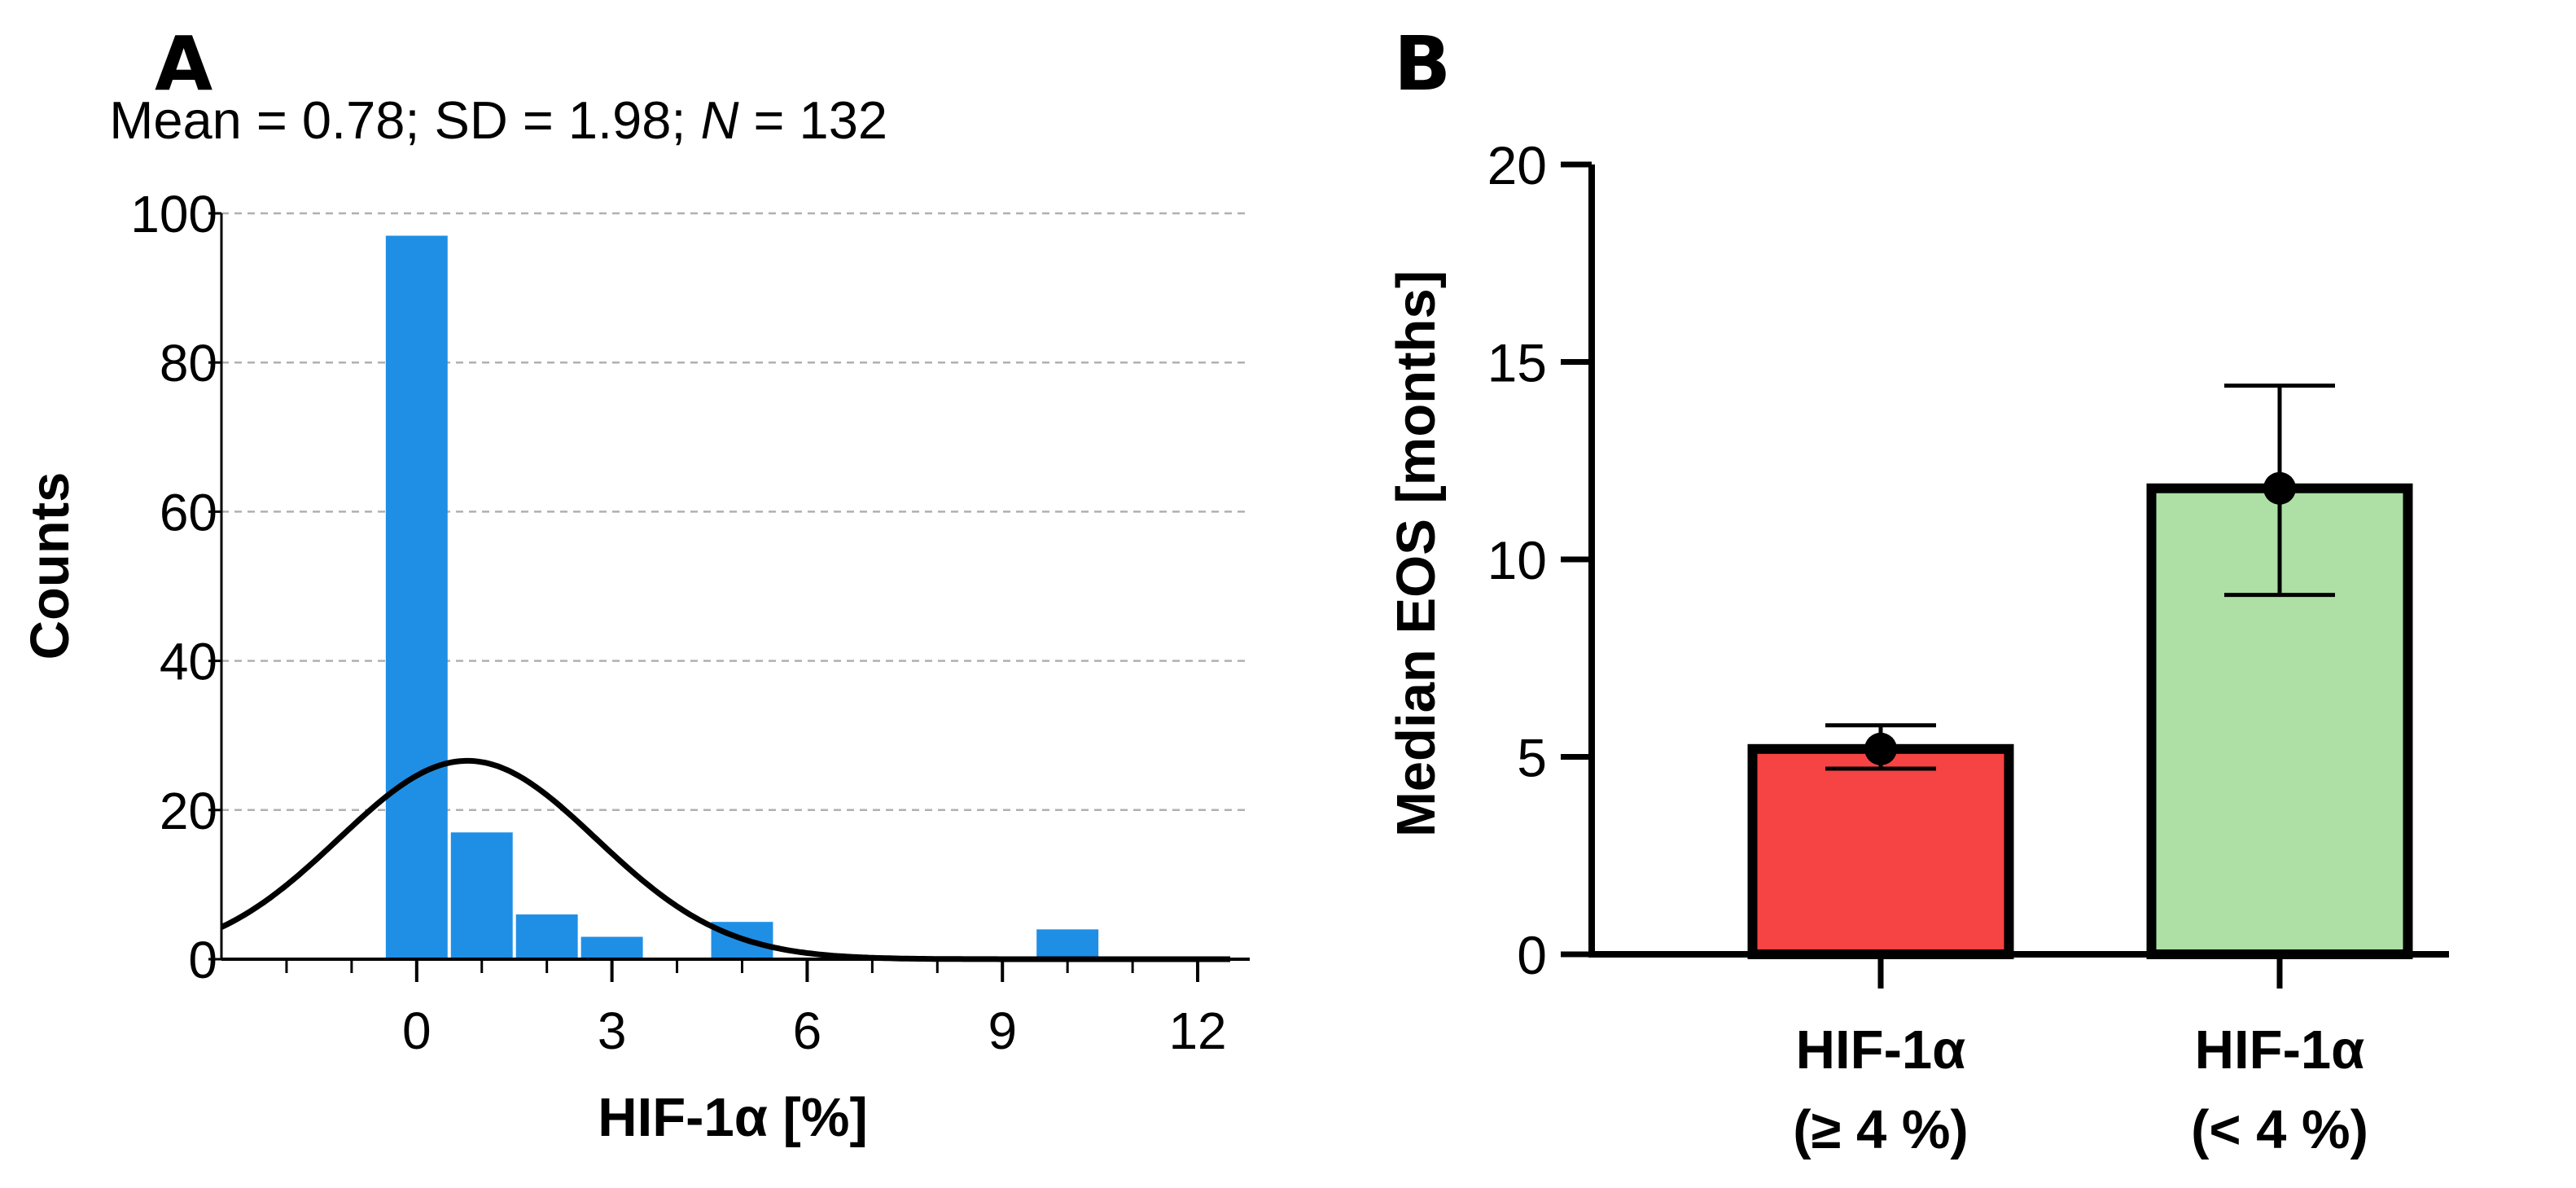  What do you see at coordinates (50, 566) in the screenshot?
I see `y-axis-label: Counts` at bounding box center [50, 566].